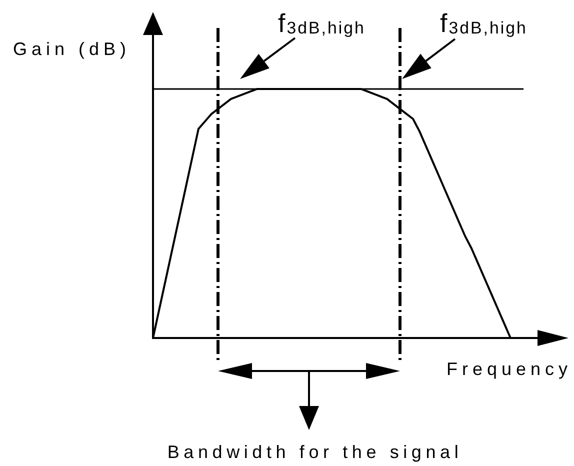  Describe the element at coordinates (315, 452) in the screenshot. I see `text: Bandwidth for the signal` at that location.